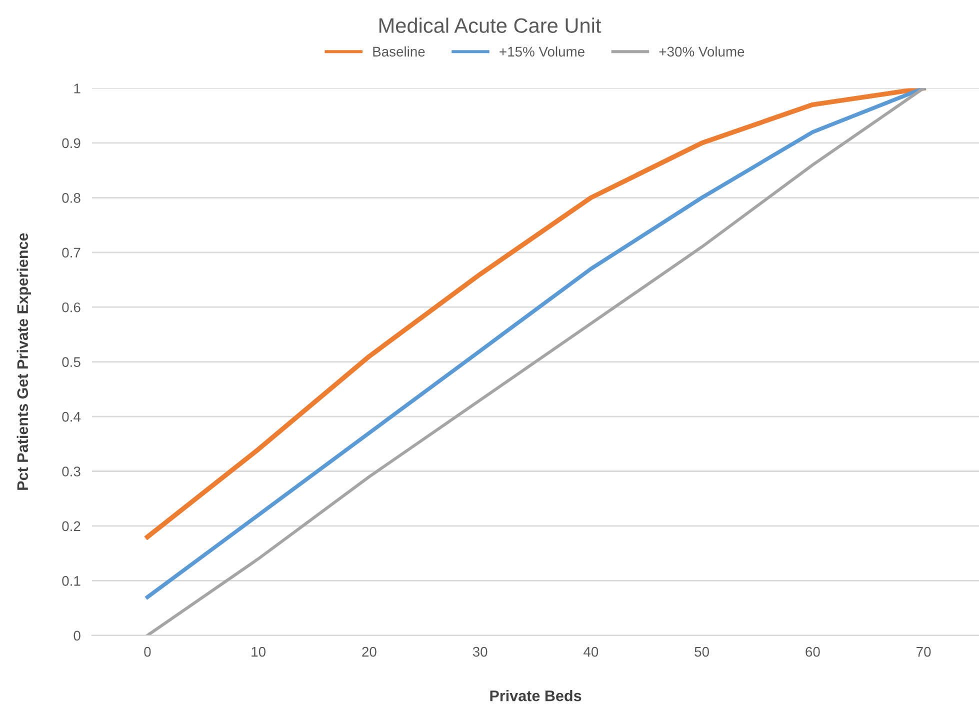  What do you see at coordinates (24, 361) in the screenshot?
I see `y-axis-title: Pct Patients Get Private Experience` at bounding box center [24, 361].